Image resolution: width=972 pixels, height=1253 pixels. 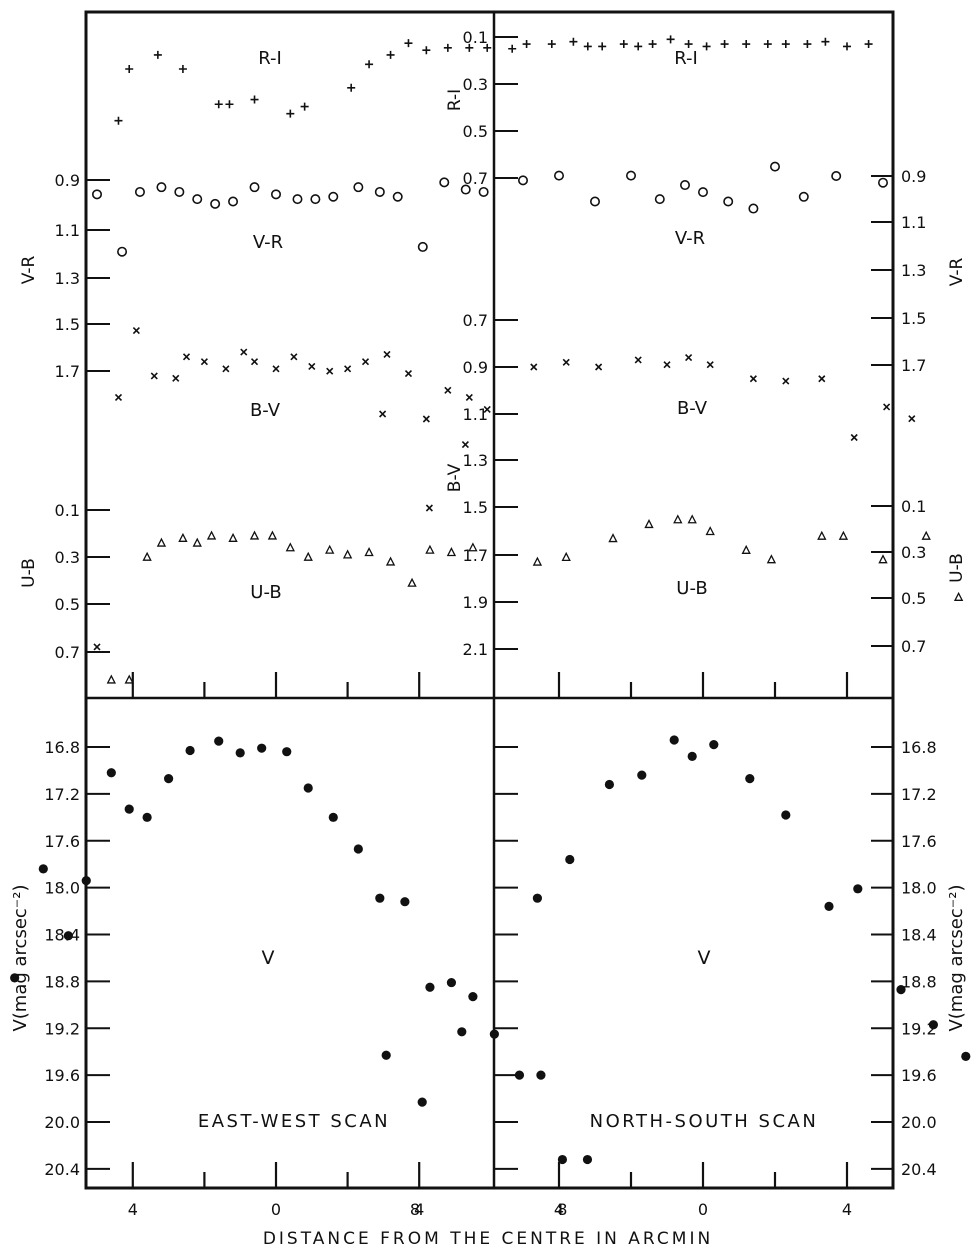 I want to click on ns-v-ytick-label: 17.6, so click(x=919, y=841).